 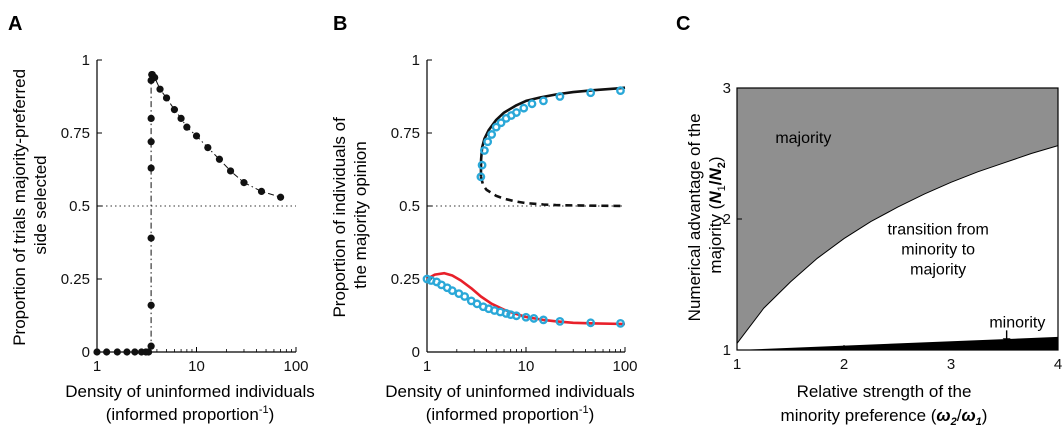 I want to click on panel-b-xtick-label: 1, so click(x=427, y=366).